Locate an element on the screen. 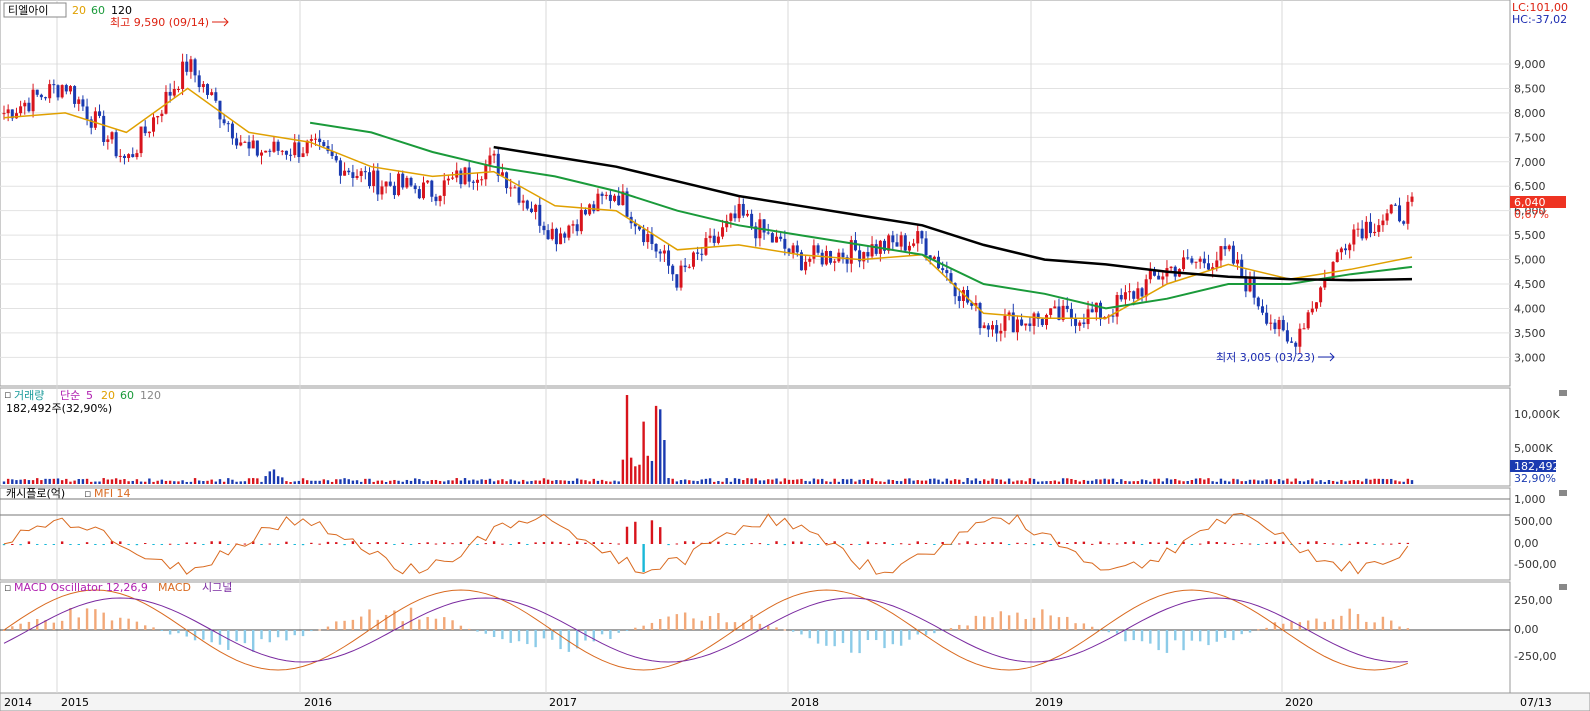 Image resolution: width=1590 pixels, height=711 pixels. cash-tick-1000: 1,000 is located at coordinates (1530, 499).